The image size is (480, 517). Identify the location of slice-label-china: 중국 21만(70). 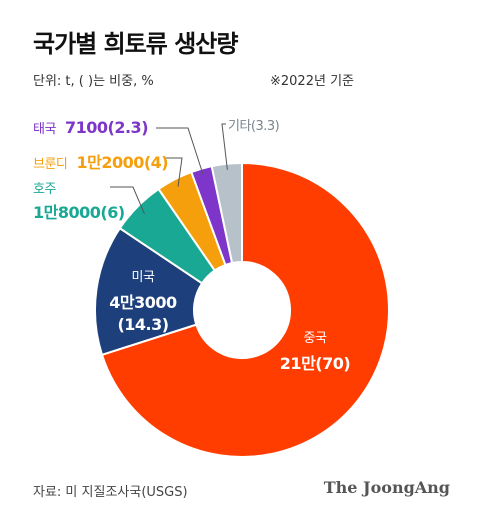
(315, 350).